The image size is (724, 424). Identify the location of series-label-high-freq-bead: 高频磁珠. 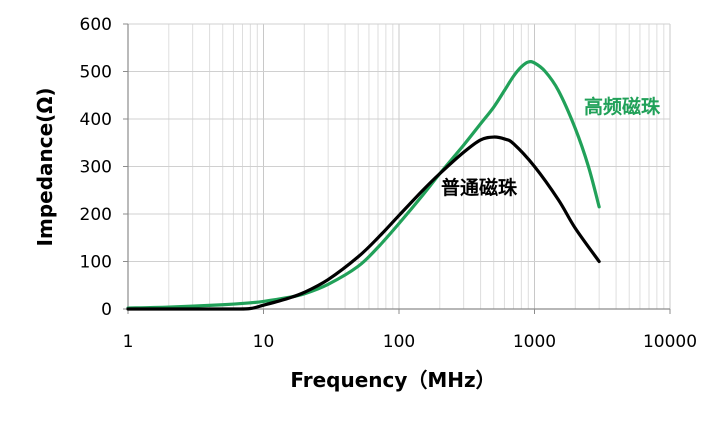
(622, 106).